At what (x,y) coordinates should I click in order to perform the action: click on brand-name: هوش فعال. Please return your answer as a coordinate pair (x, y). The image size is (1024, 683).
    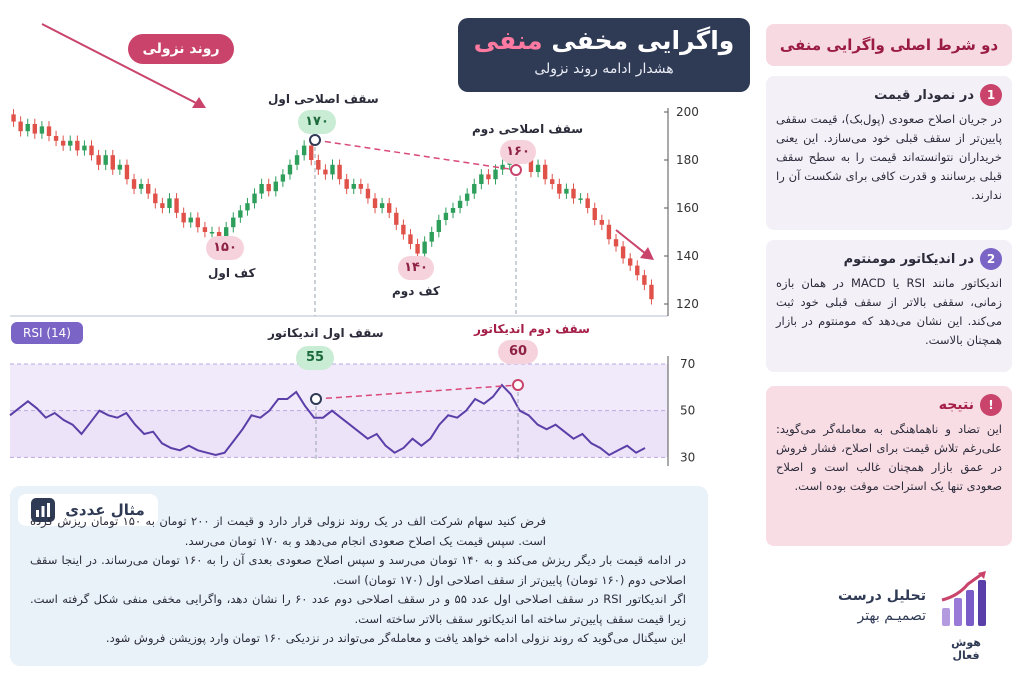
    Looking at the image, I should click on (966, 649).